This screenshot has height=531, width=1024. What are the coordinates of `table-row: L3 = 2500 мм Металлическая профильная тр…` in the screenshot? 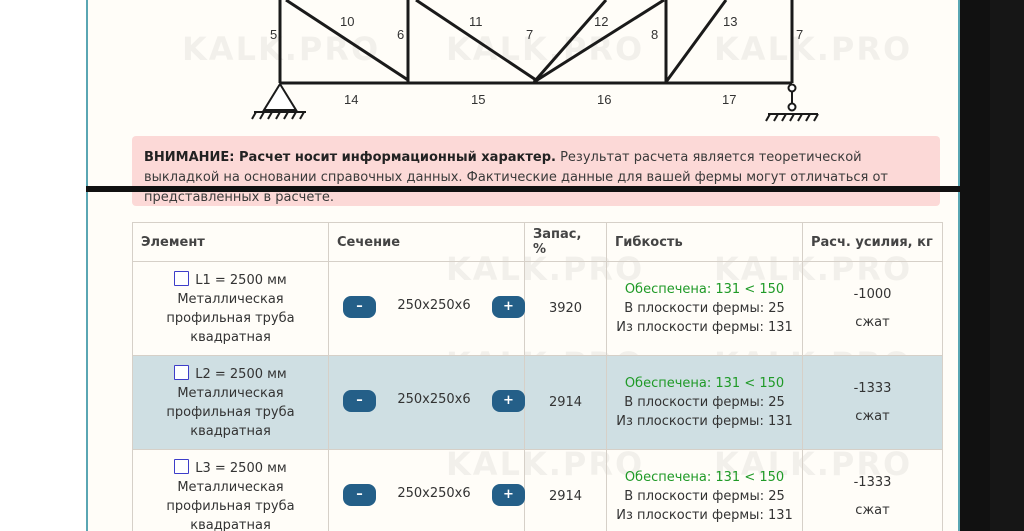 It's located at (537, 490).